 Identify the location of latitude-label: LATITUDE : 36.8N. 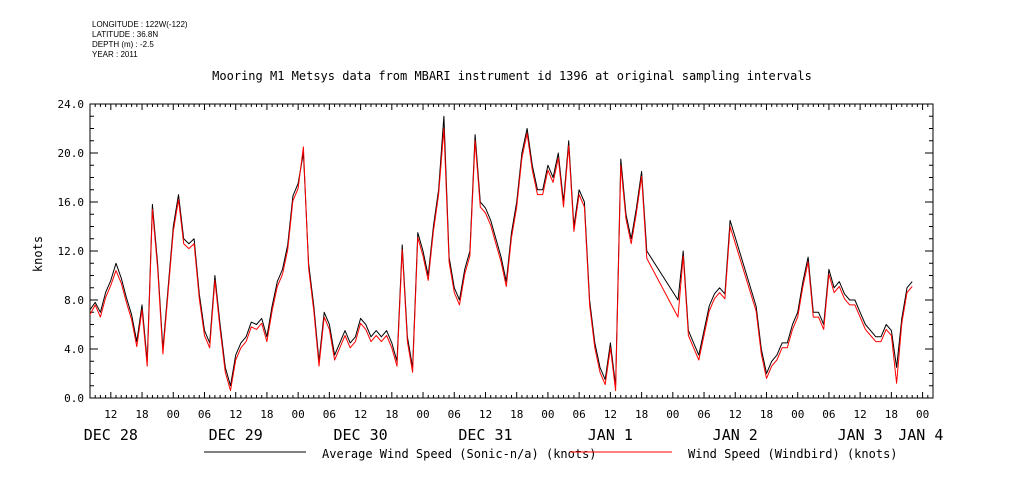
(125, 34).